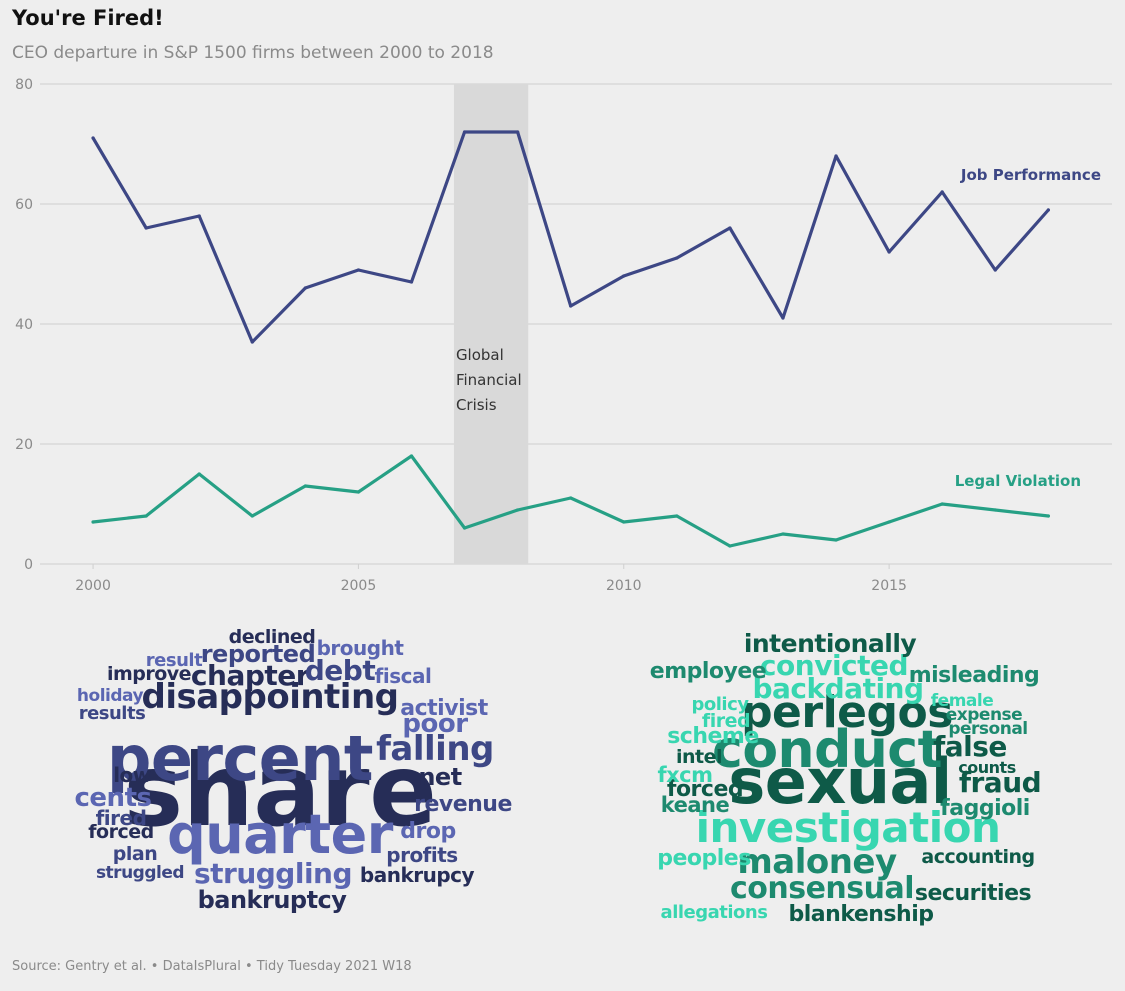  What do you see at coordinates (705, 789) in the screenshot?
I see `wordcloud-word: forced` at bounding box center [705, 789].